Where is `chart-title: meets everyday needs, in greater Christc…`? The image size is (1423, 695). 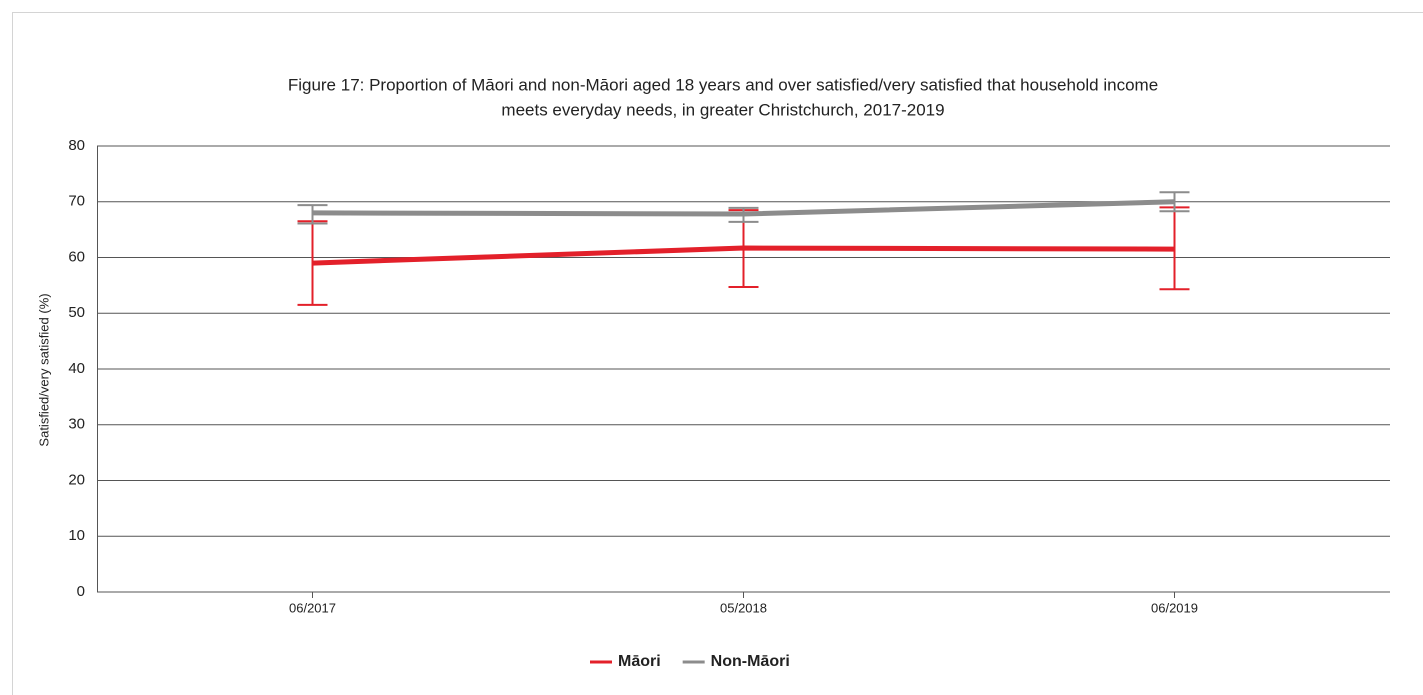
chart-title: meets everyday needs, in greater Christc… is located at coordinates (722, 109).